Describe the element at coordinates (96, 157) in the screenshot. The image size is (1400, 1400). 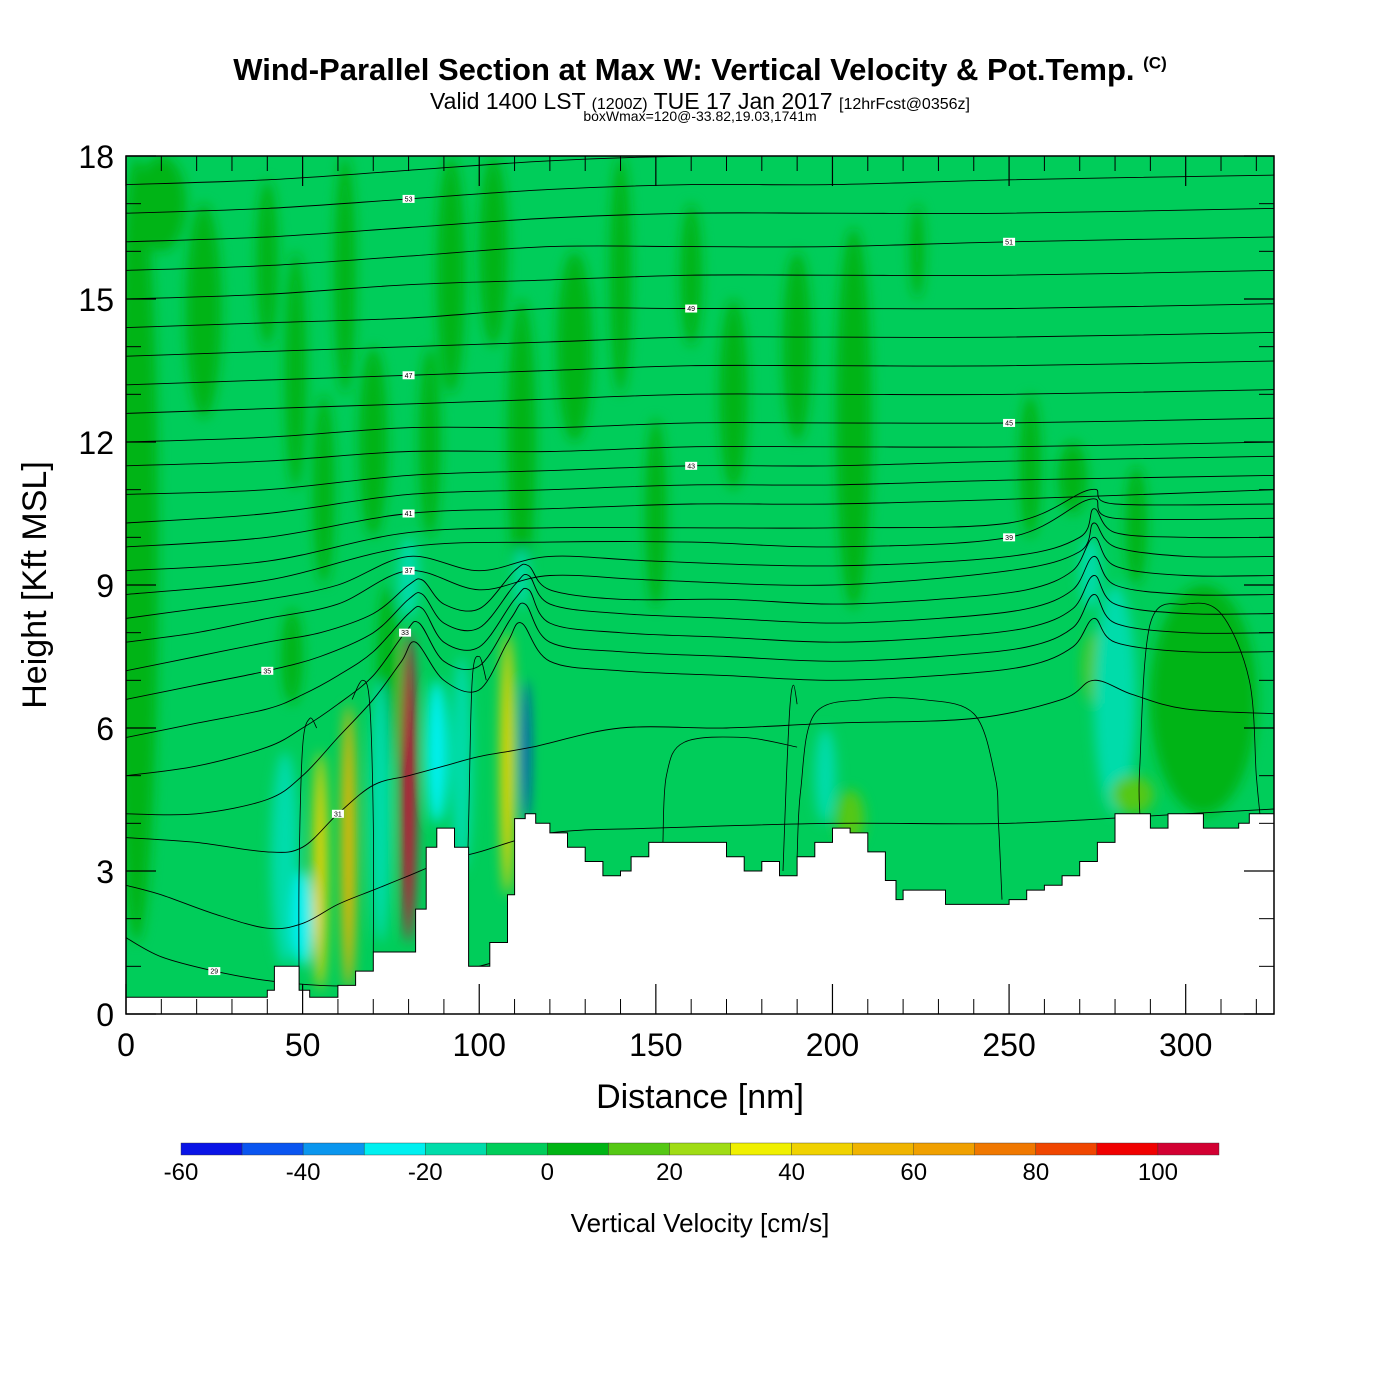
I see `y-tick-label: 18` at that location.